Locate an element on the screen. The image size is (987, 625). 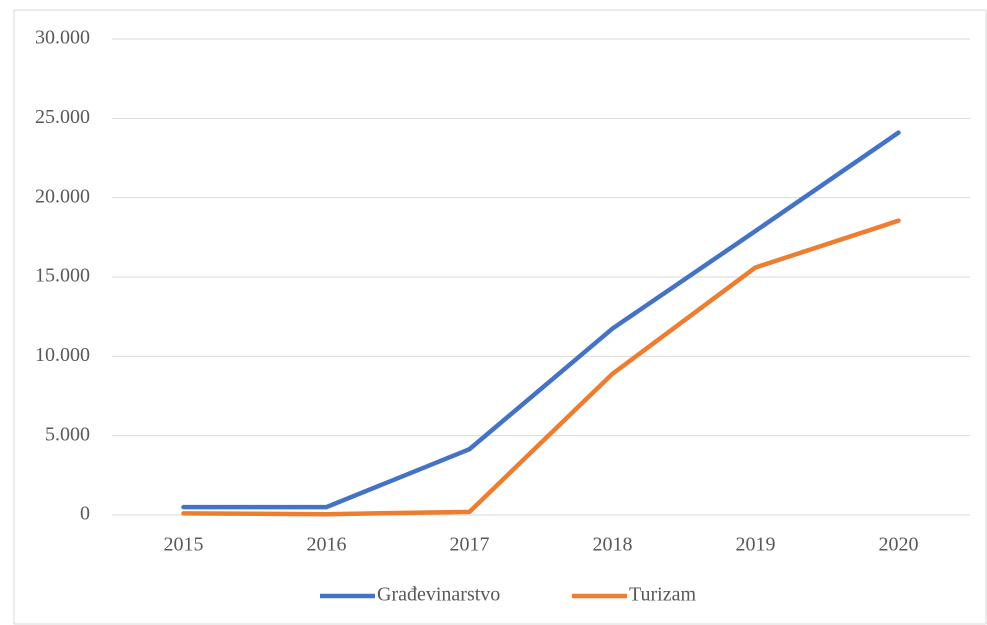
x-tick-label: 2019 is located at coordinates (756, 545).